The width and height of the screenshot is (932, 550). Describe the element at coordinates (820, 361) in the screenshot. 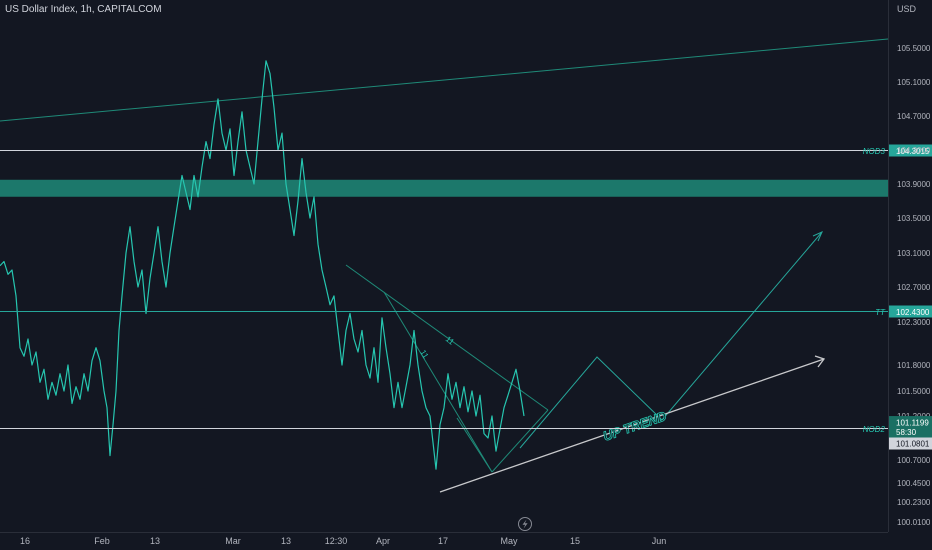

I see `up-trend-arrowhead` at that location.